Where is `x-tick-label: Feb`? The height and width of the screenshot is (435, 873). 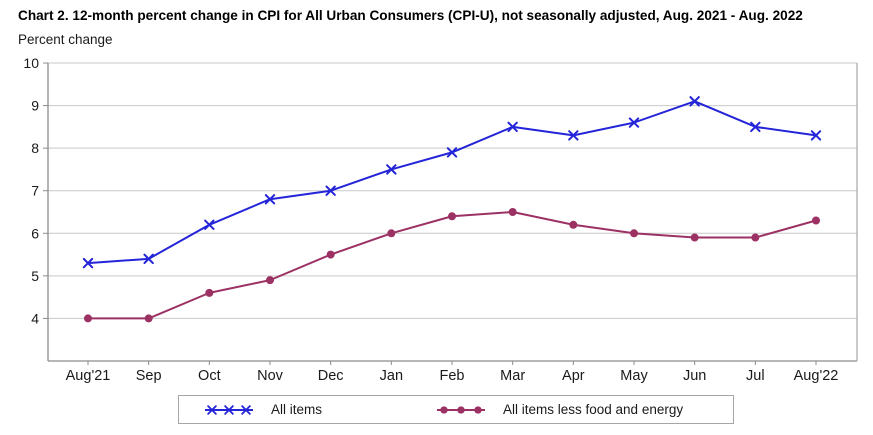 x-tick-label: Feb is located at coordinates (452, 376).